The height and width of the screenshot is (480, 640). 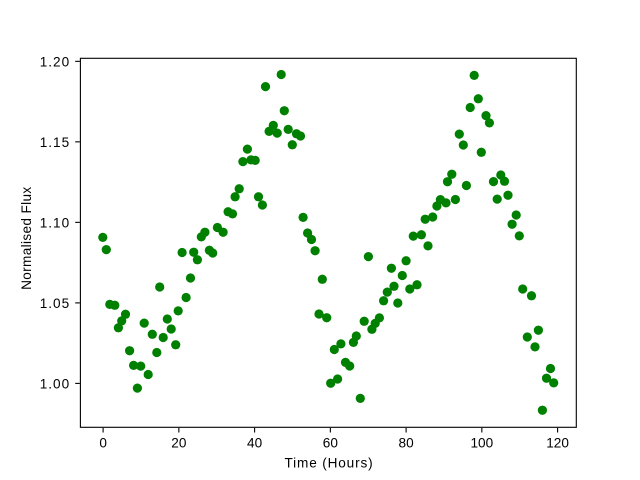 I want to click on svg-text: 20, so click(x=179, y=443).